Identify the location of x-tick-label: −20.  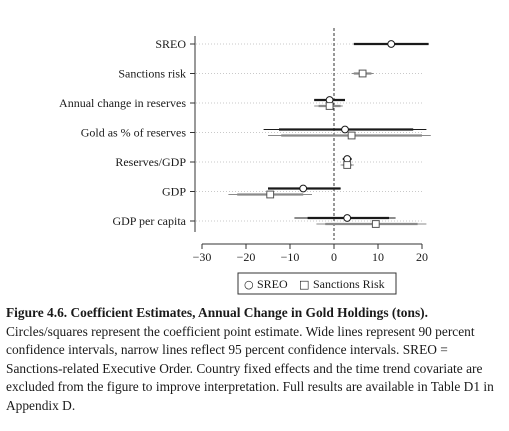
(246, 257).